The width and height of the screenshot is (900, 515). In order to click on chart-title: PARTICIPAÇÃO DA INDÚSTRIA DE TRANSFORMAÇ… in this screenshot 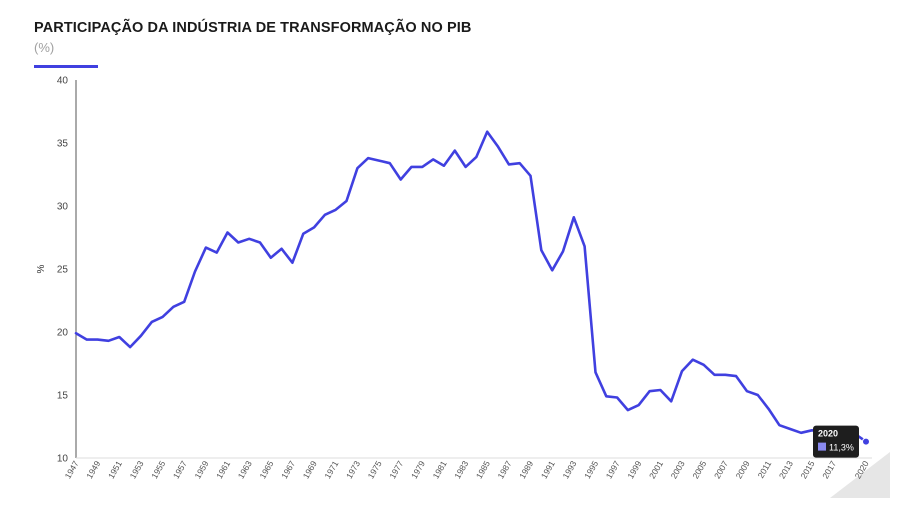, I will do `click(253, 28)`.